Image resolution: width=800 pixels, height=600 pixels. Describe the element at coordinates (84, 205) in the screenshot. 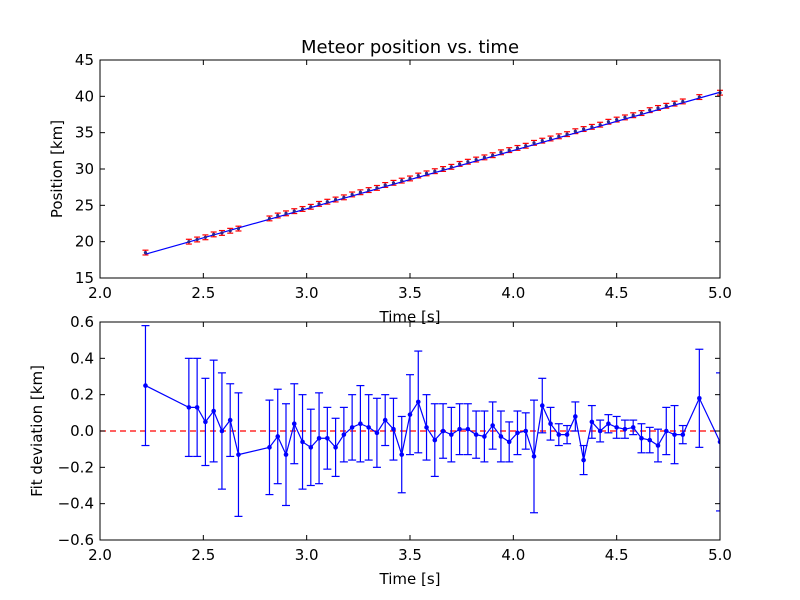

I see `y-tick-label: 25` at that location.